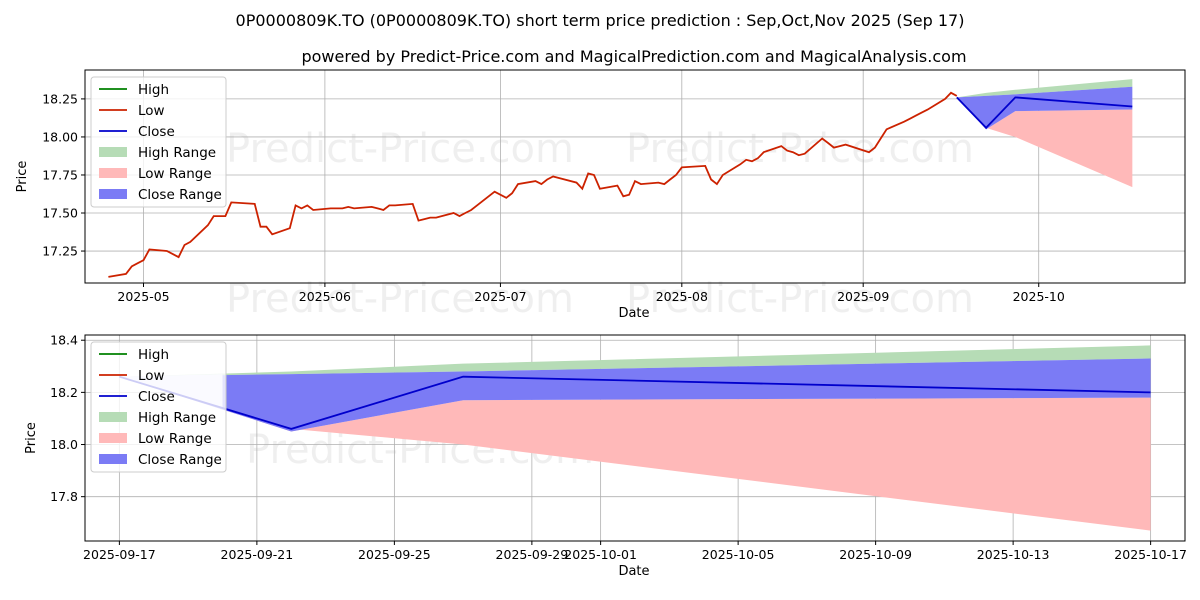  What do you see at coordinates (60, 136) in the screenshot?
I see `y-tick-label: 18.00` at bounding box center [60, 136].